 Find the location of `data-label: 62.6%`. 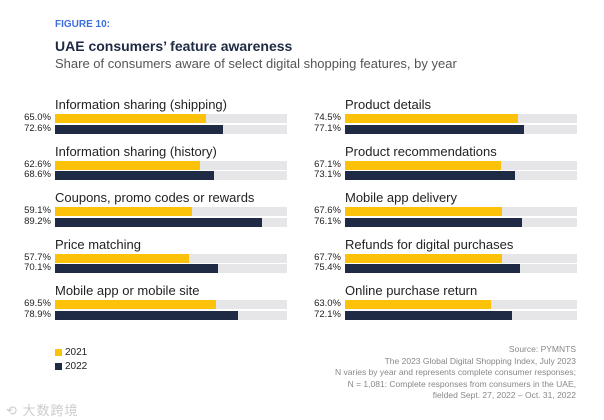

data-label: 62.6% is located at coordinates (37, 164).